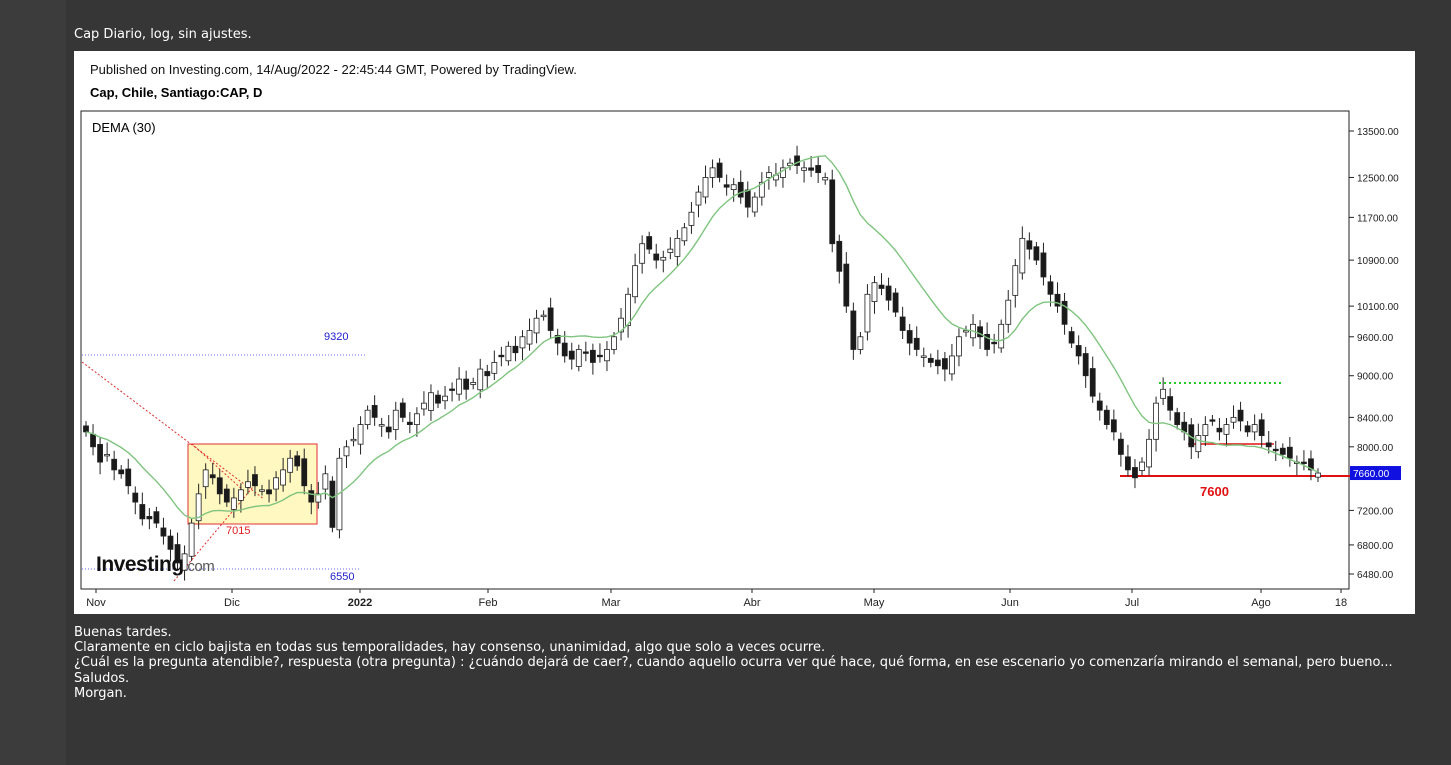  What do you see at coordinates (238, 531) in the screenshot?
I see `annotation-label: 7015` at bounding box center [238, 531].